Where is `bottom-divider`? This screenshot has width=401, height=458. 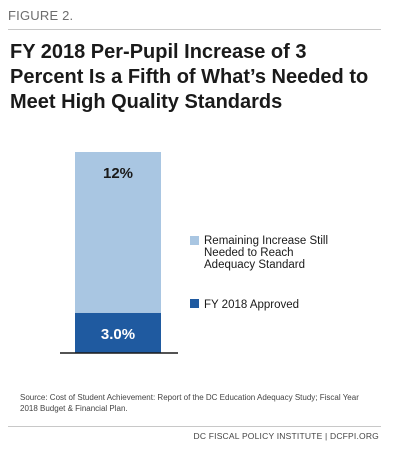 bottom-divider is located at coordinates (194, 426).